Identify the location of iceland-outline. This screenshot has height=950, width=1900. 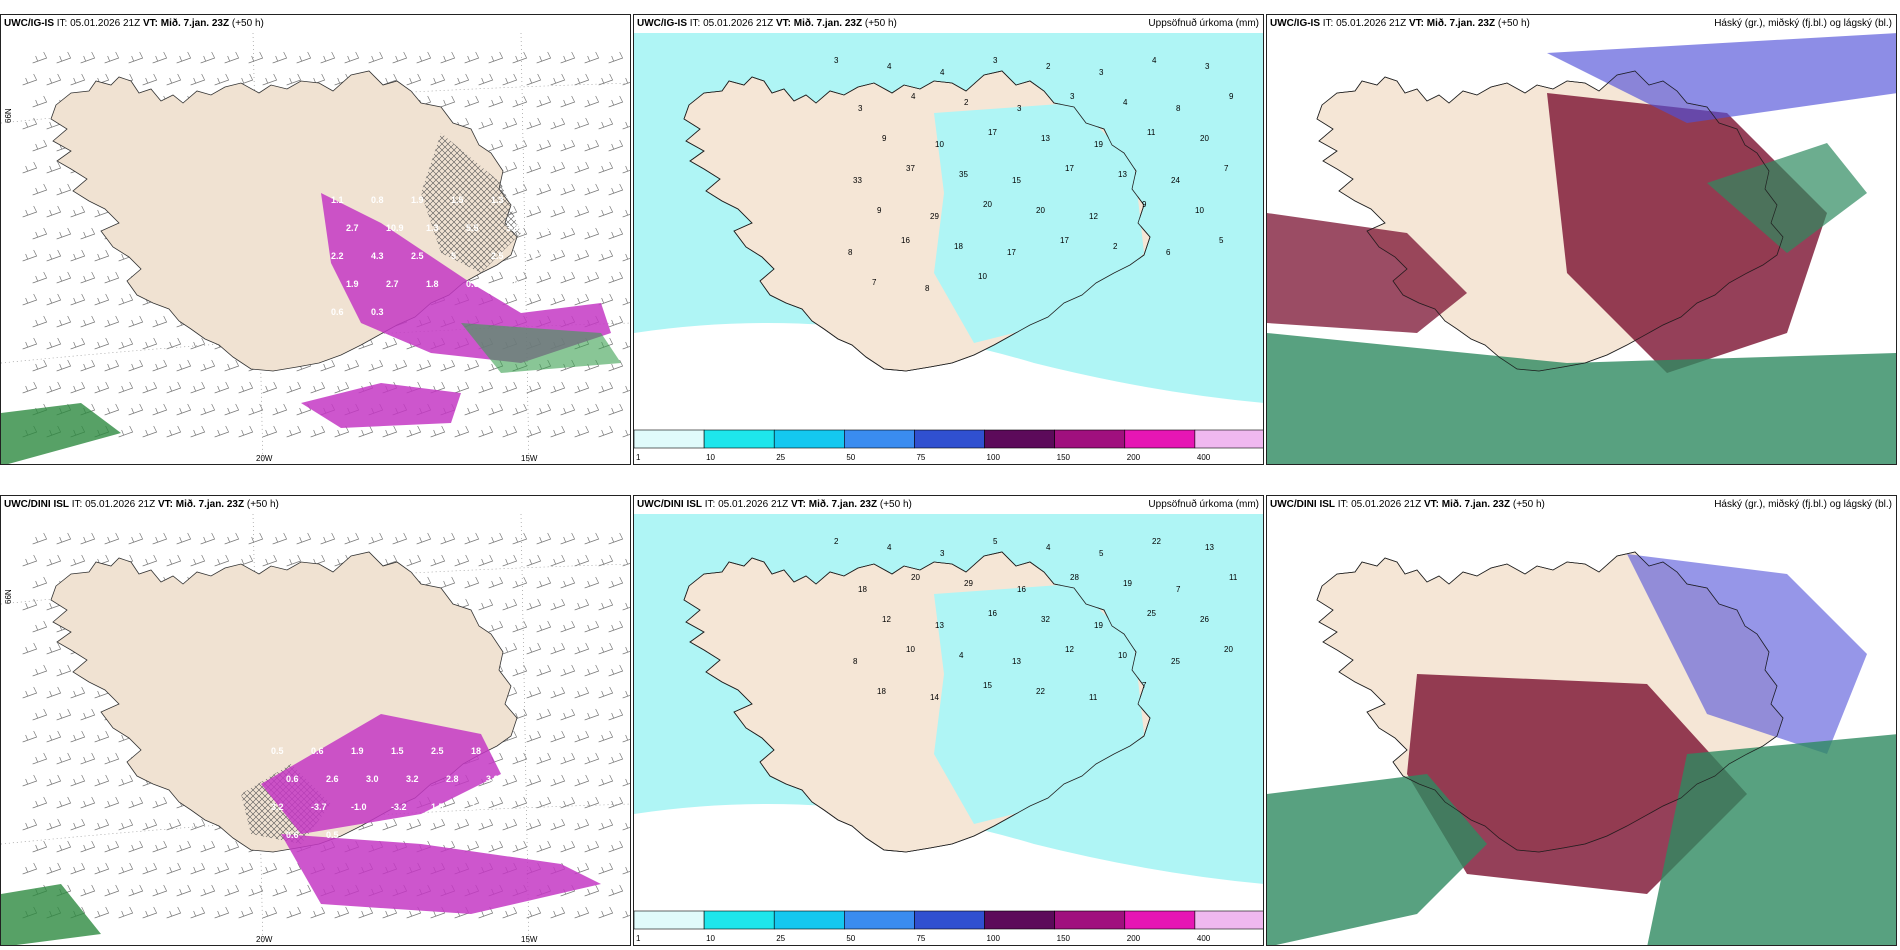
(1550, 221).